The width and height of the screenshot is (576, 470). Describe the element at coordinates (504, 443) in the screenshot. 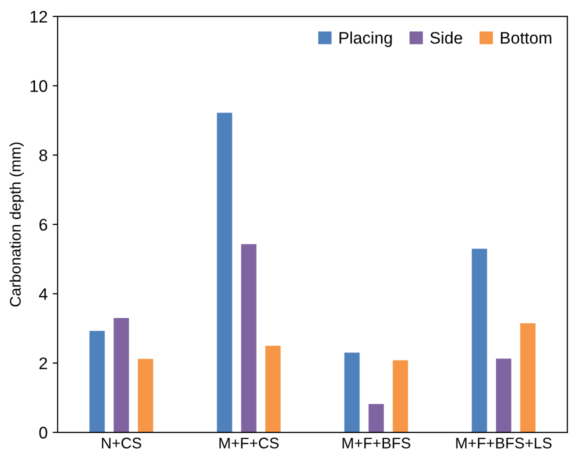

I see `x-tick-label: M+F+BFS+LS` at that location.